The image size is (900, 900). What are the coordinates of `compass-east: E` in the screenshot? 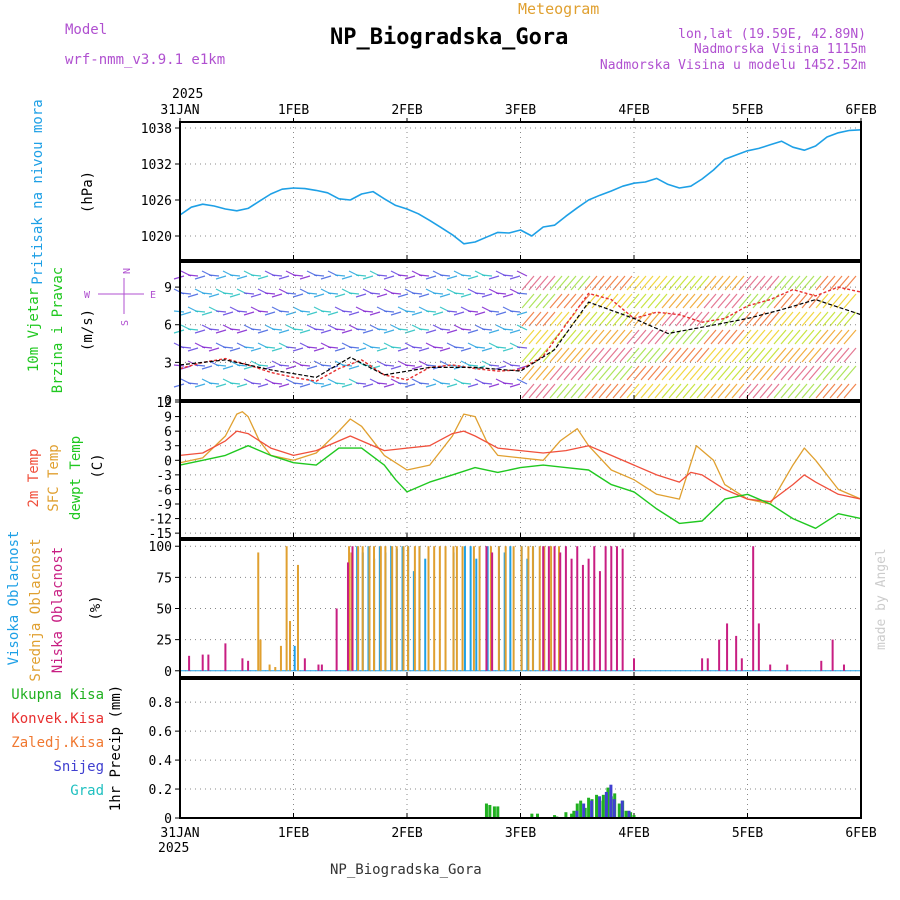 It's located at (153, 295).